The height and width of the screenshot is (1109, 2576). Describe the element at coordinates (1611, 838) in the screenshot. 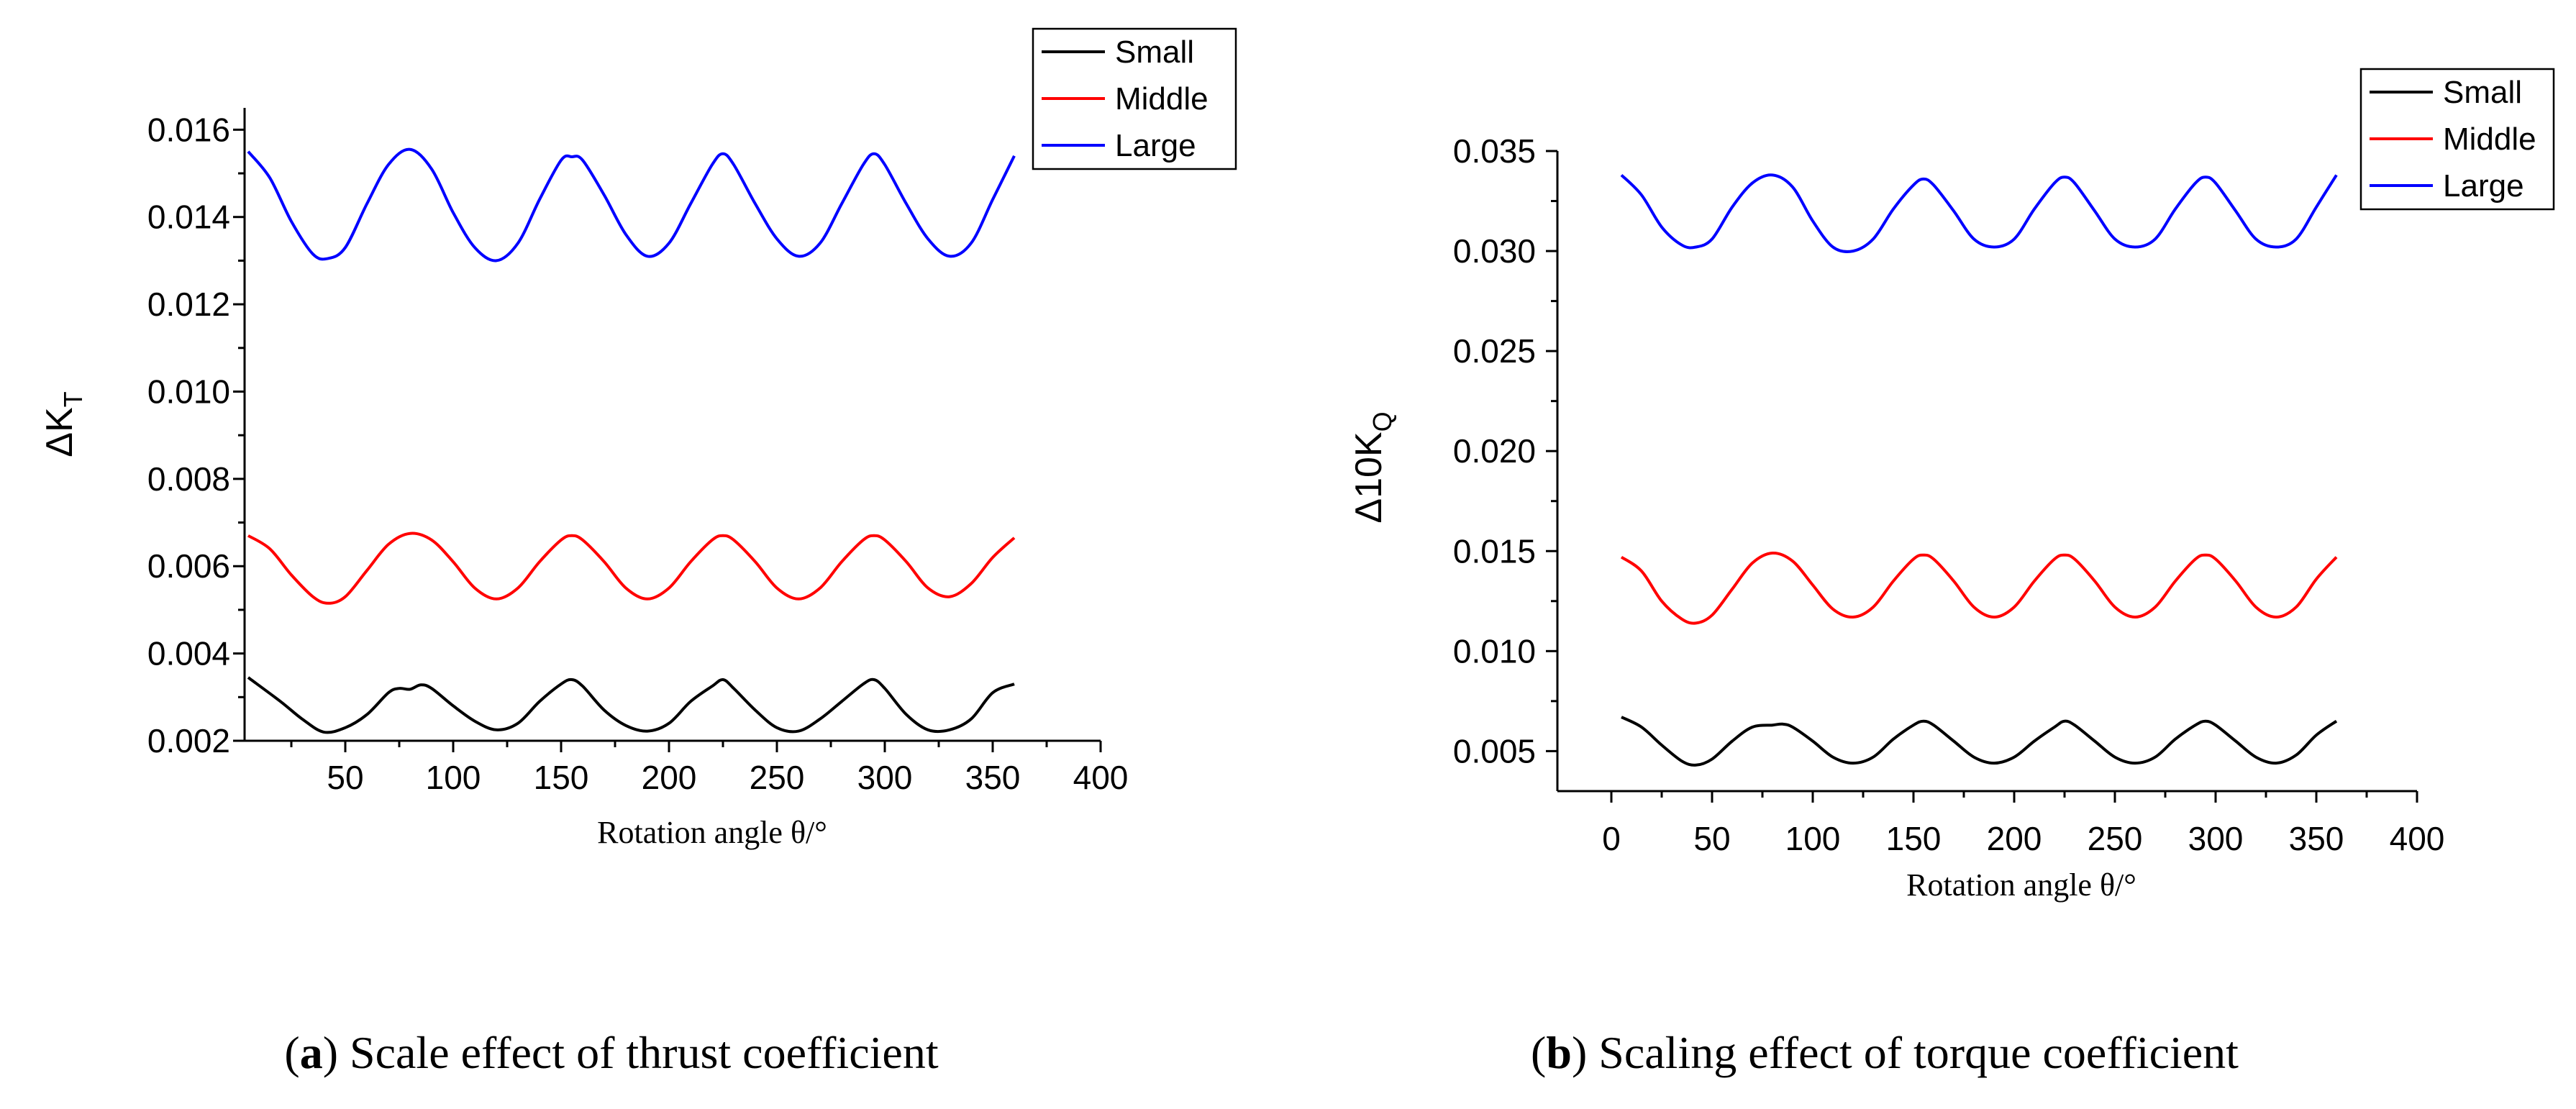

I see `x-tick-label: 0` at that location.